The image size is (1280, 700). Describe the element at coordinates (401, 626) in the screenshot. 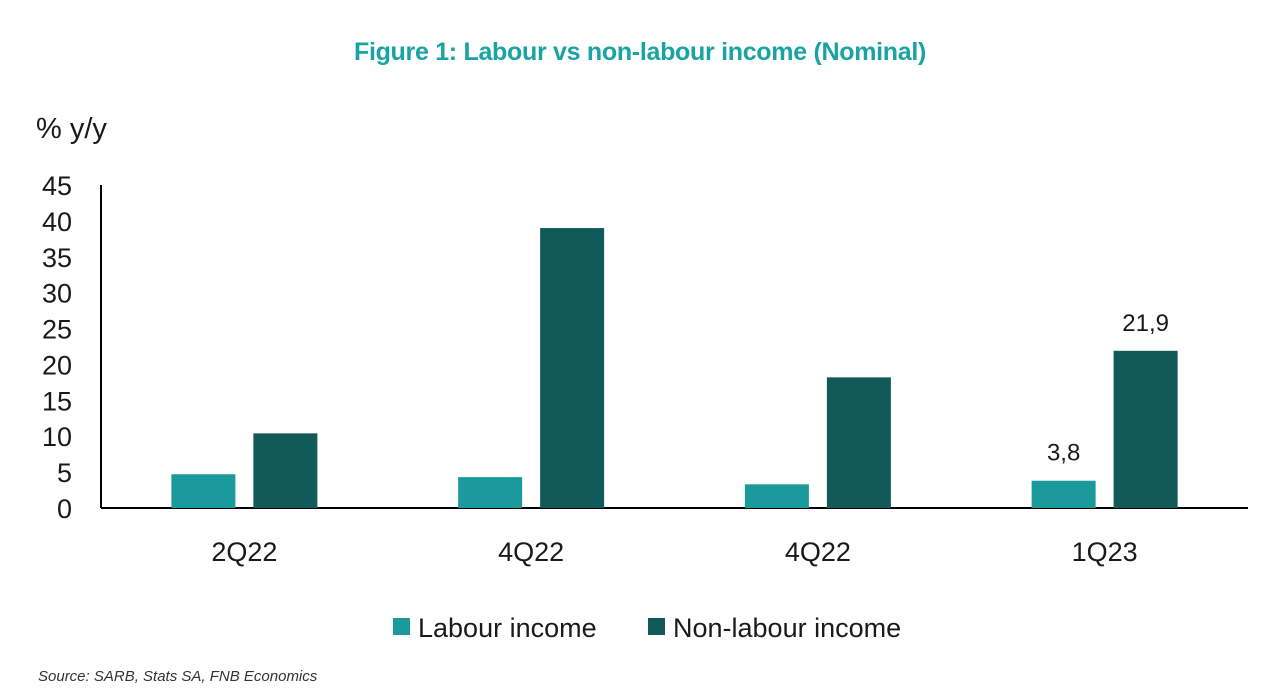

I see `legend-swatch-labour` at that location.